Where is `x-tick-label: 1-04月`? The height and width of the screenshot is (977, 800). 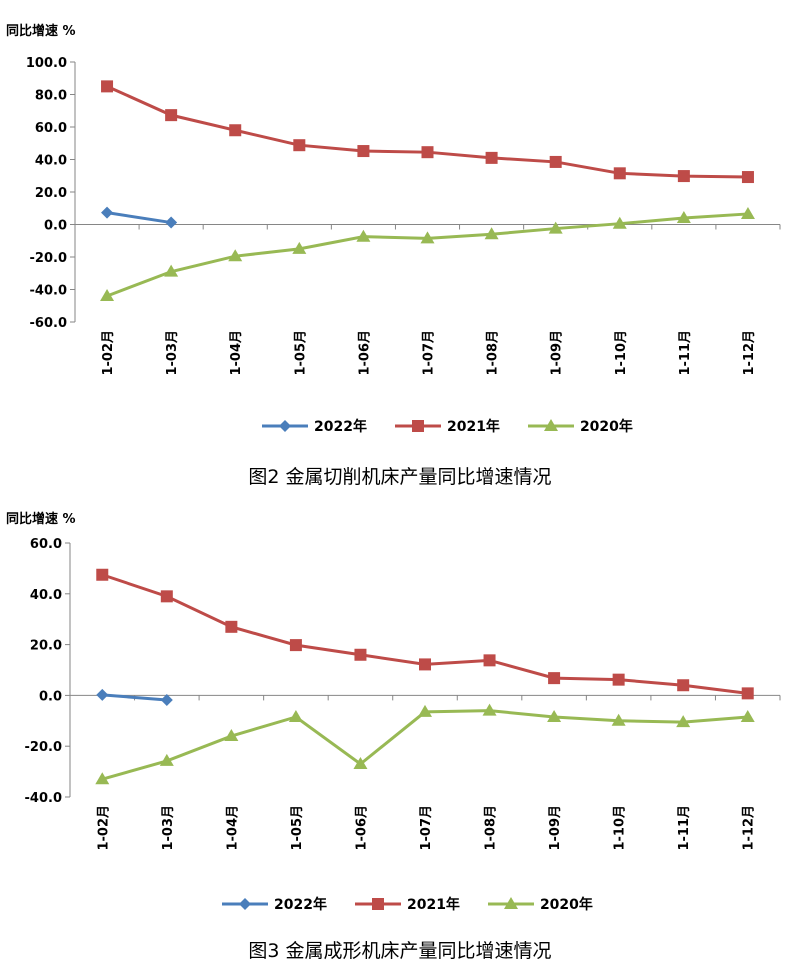 x-tick-label: 1-04月 is located at coordinates (236, 353).